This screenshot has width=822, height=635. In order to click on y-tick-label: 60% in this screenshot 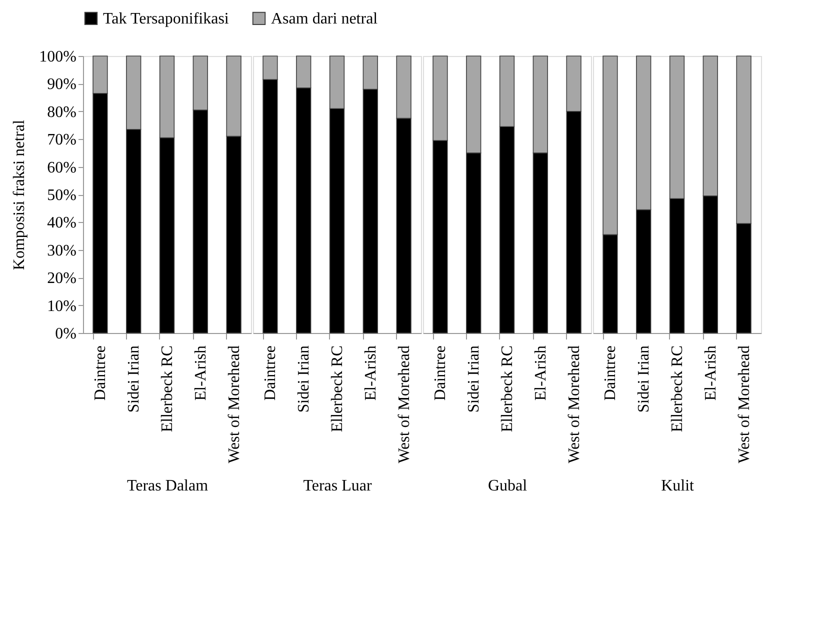, I will do `click(61, 167)`.